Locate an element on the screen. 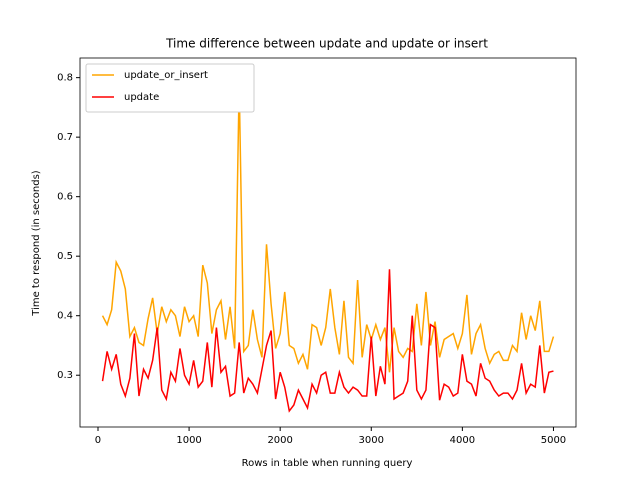 This screenshot has height=484, width=640. y-tick-label: 0.5 is located at coordinates (65, 256).